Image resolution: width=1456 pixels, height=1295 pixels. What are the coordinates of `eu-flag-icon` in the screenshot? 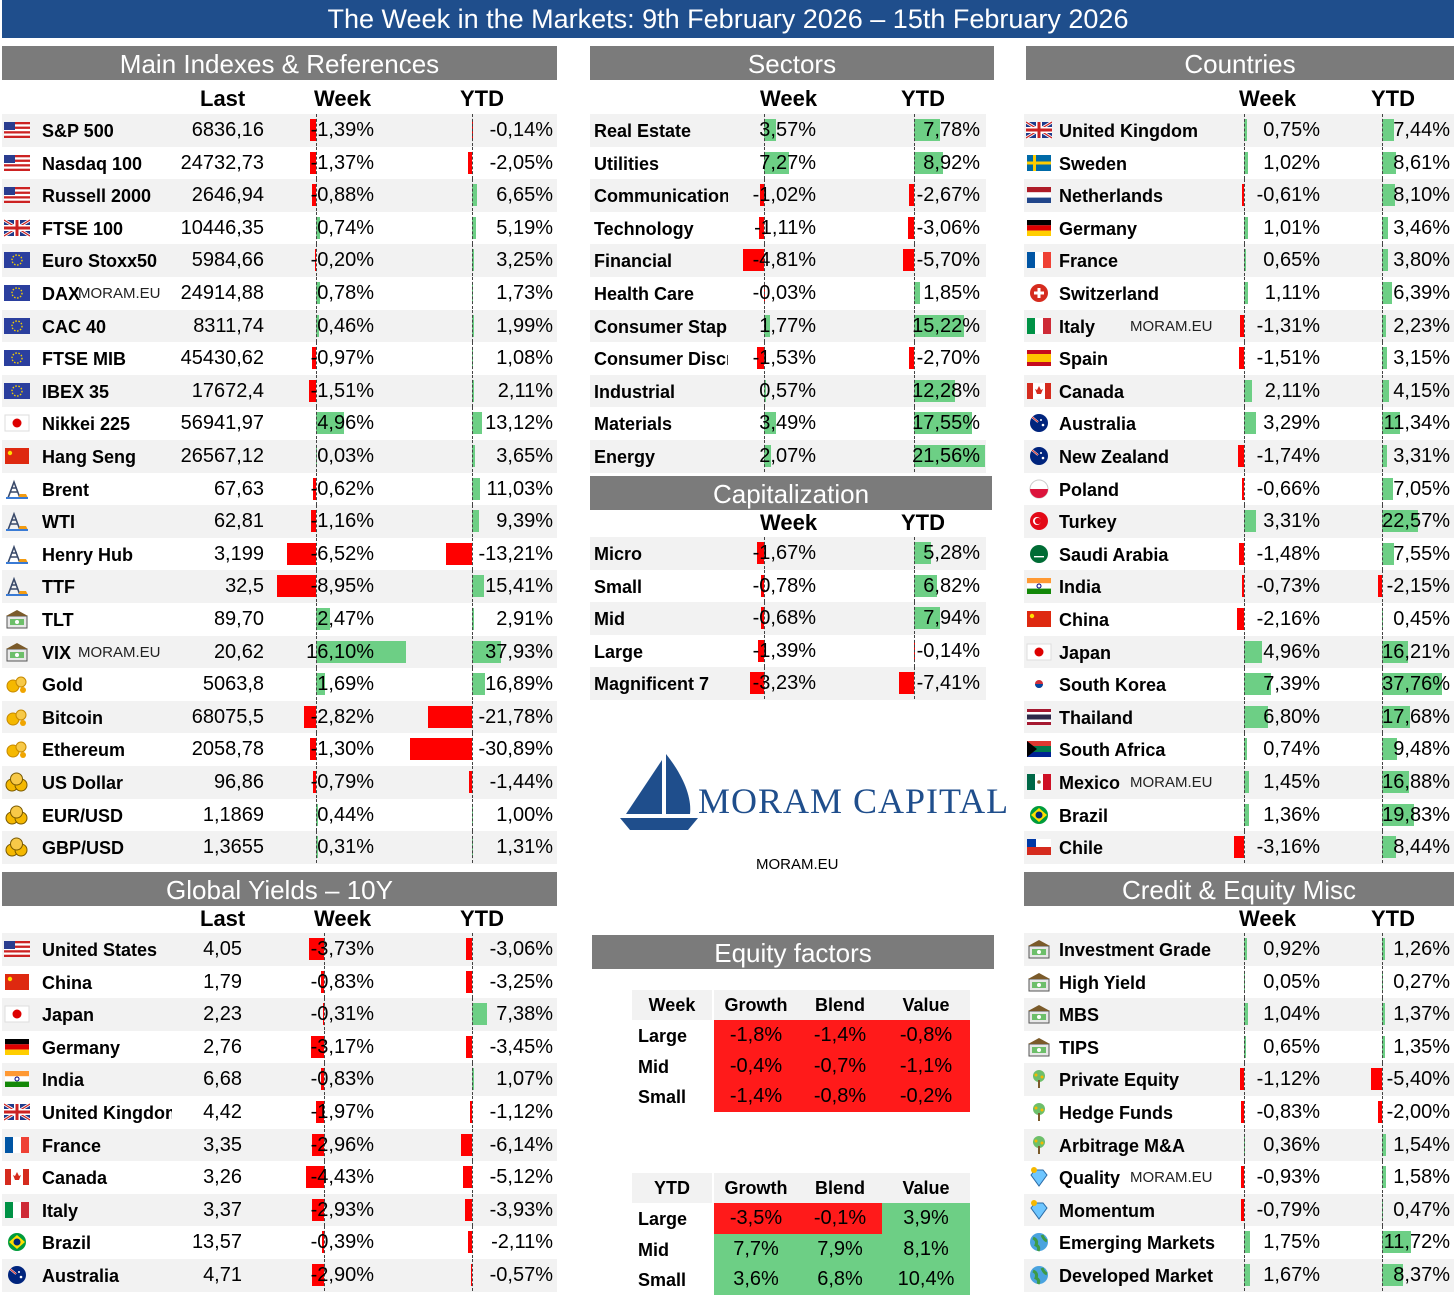 It's located at (17, 358).